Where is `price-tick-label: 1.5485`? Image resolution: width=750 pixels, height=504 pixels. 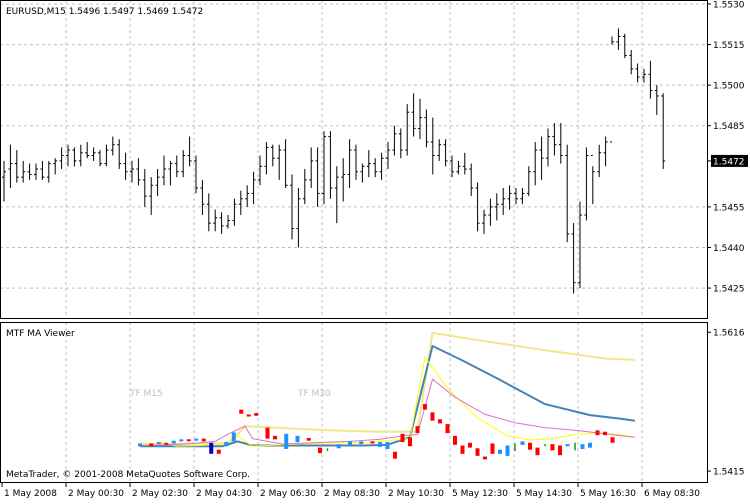
price-tick-label: 1.5485 is located at coordinates (729, 127).